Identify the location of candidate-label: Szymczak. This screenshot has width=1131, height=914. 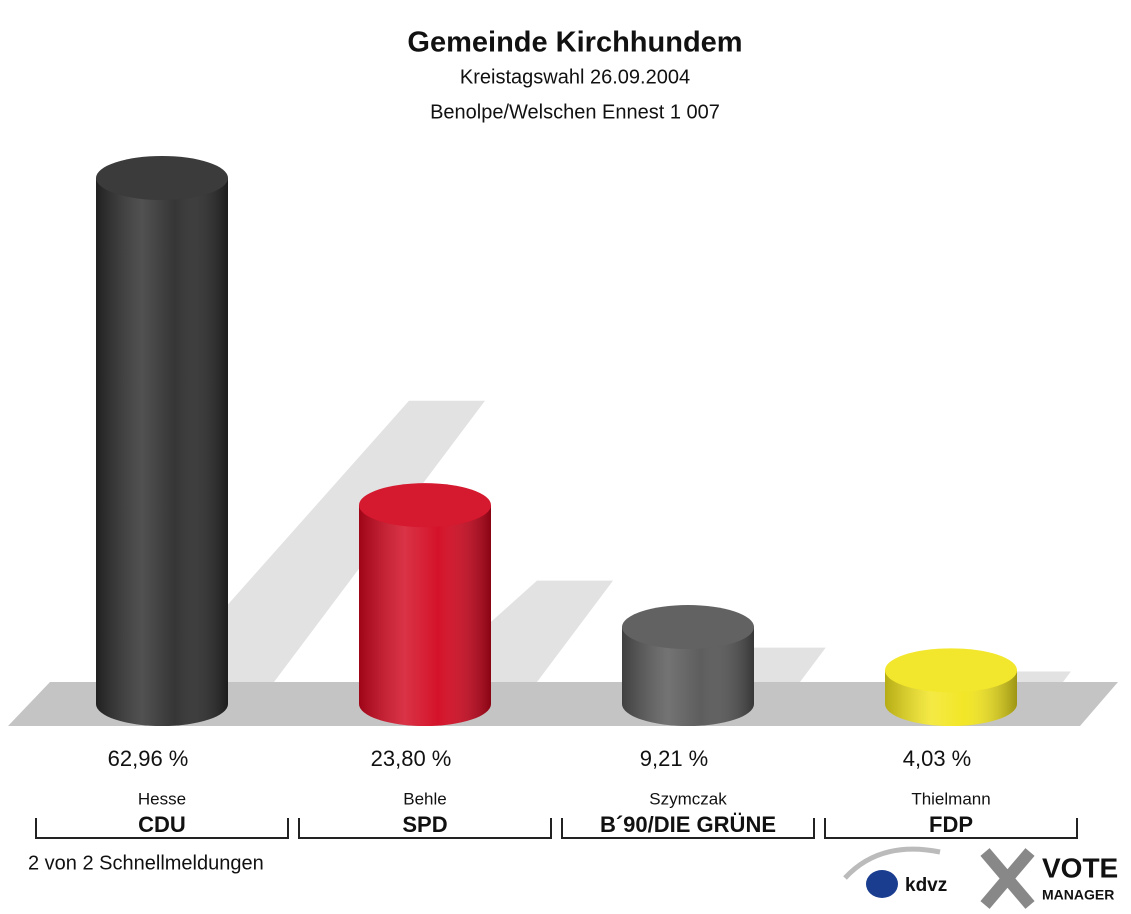
(688, 798).